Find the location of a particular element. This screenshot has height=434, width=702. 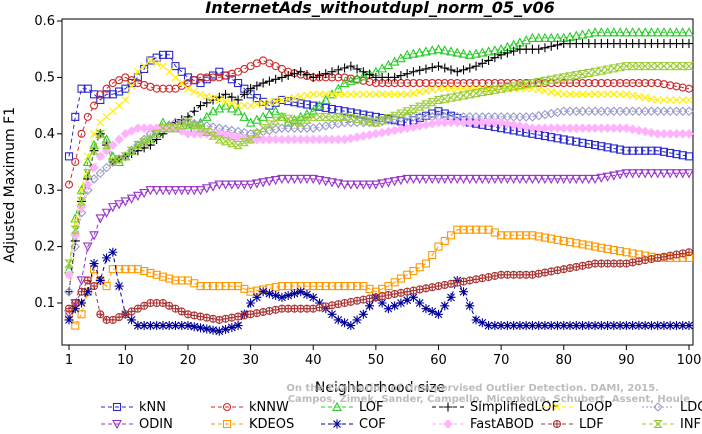

y-axis: 0.1 0.2 0.3 0.4 0.5 0.6 is located at coordinates (48, 162).